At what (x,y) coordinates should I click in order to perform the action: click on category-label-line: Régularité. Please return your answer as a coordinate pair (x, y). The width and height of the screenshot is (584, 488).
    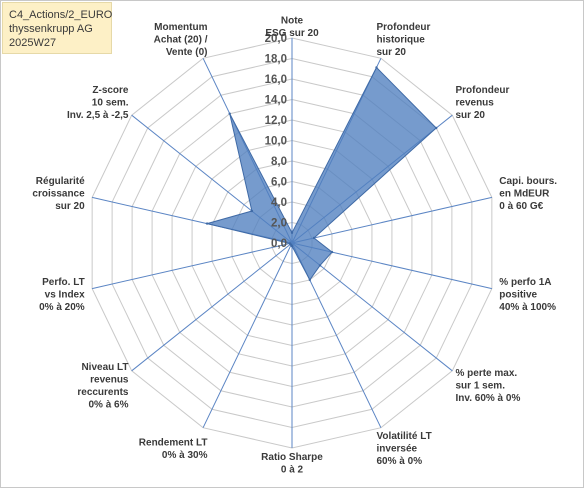
    Looking at the image, I should click on (60, 181).